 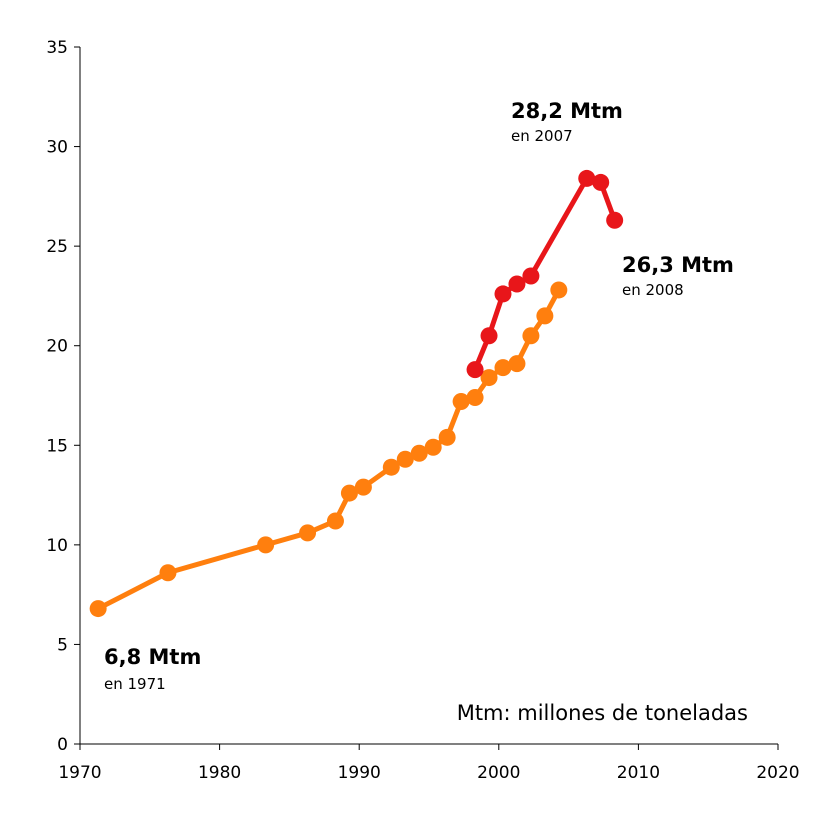 I want to click on series-line, so click(x=545, y=273).